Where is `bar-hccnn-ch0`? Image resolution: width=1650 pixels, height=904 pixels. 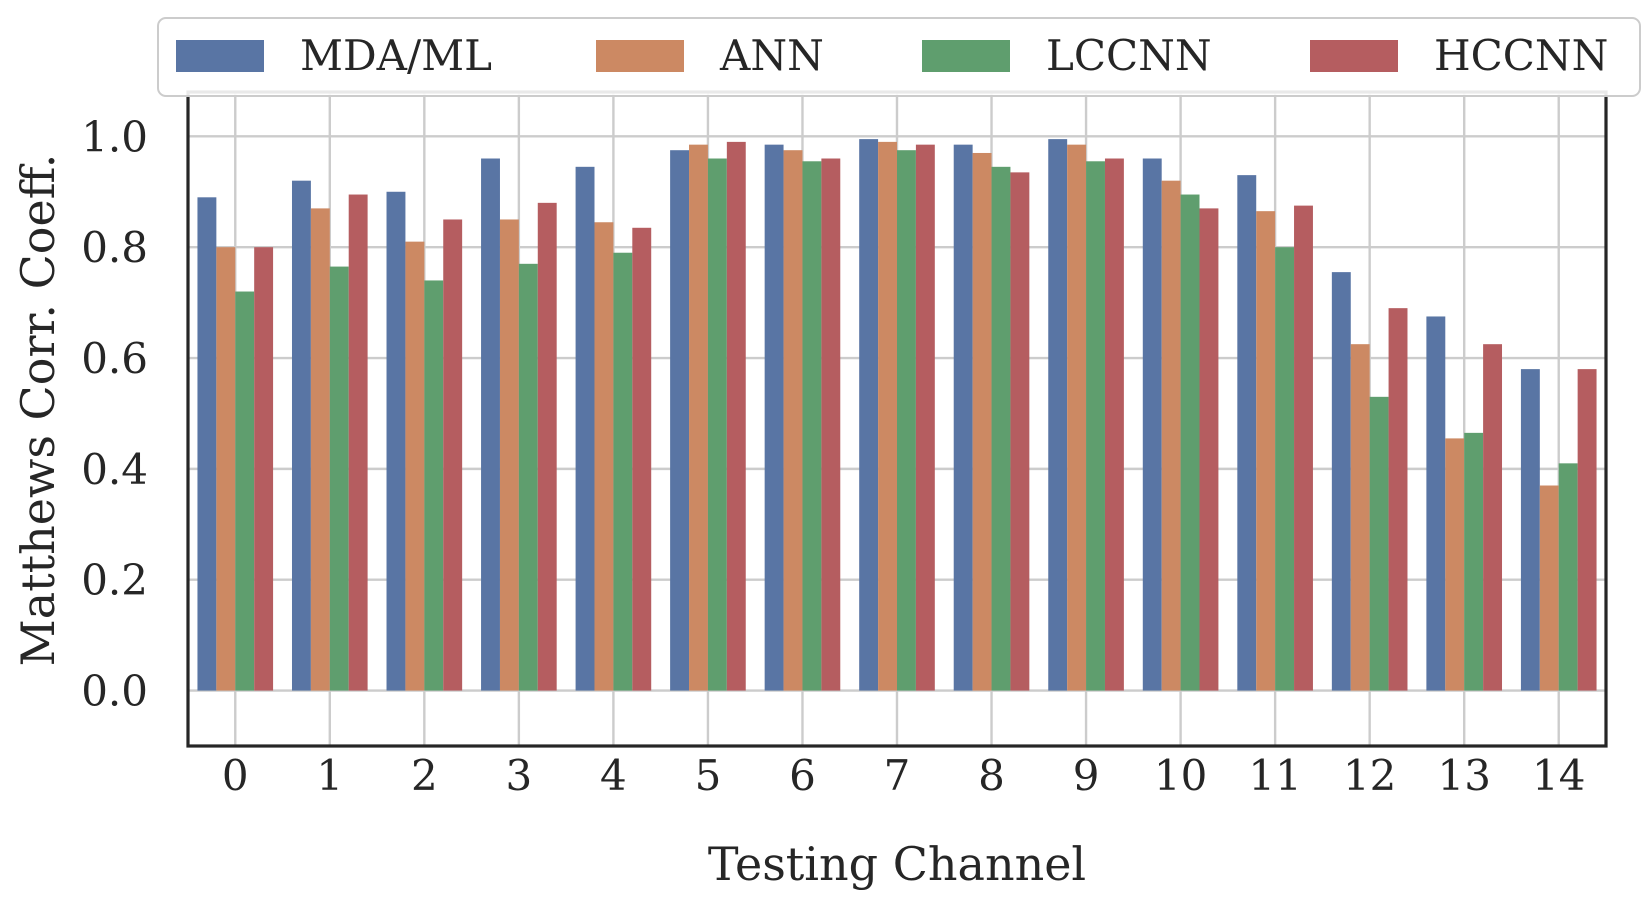 bar-hccnn-ch0 is located at coordinates (264, 469).